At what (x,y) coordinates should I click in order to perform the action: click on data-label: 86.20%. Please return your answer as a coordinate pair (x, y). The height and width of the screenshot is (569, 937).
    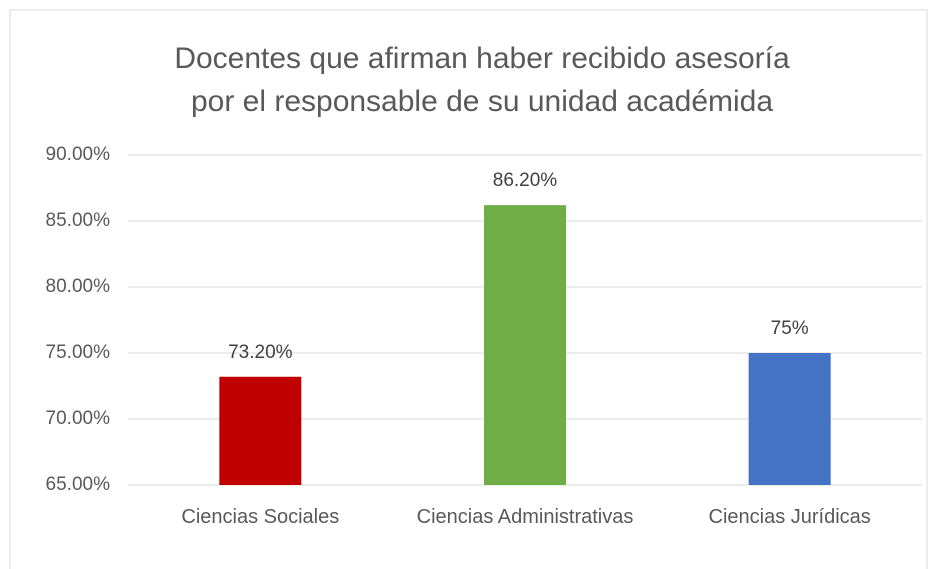
    Looking at the image, I should click on (525, 180).